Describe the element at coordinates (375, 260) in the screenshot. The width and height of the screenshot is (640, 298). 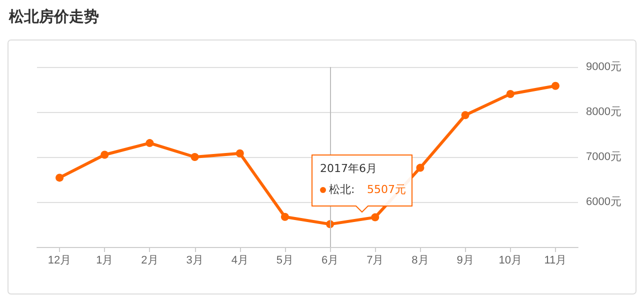
I see `x-tick-label: 7月` at that location.